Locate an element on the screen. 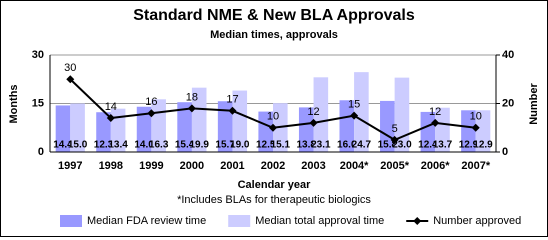 The image size is (548, 240). y2-tick-label: 0 is located at coordinates (505, 152).